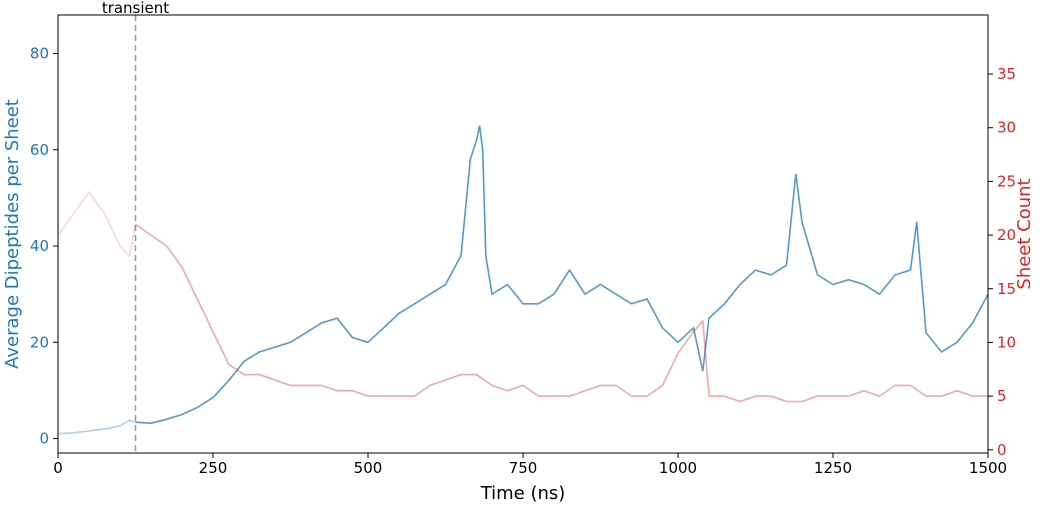  Describe the element at coordinates (678, 468) in the screenshot. I see `x-tick-label: 1000` at that location.